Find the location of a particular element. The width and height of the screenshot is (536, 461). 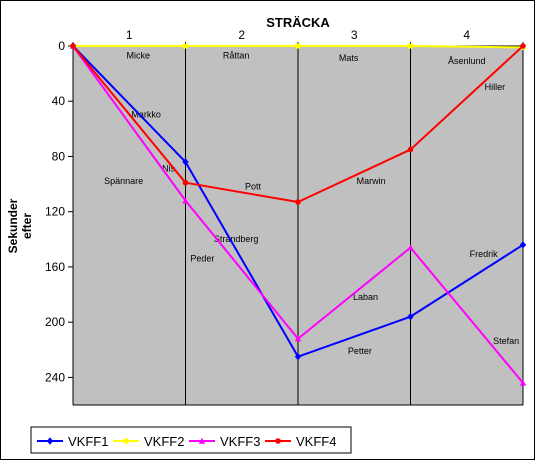

y-tick-label-160: 160 is located at coordinates (55, 267).